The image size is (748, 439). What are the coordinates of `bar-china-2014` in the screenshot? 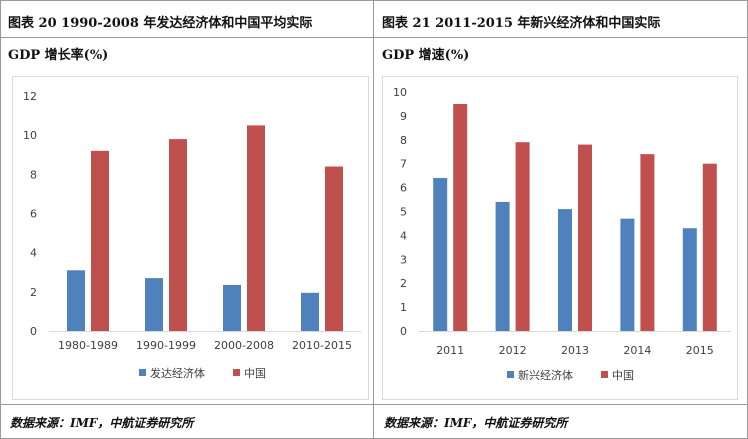 It's located at (647, 242).